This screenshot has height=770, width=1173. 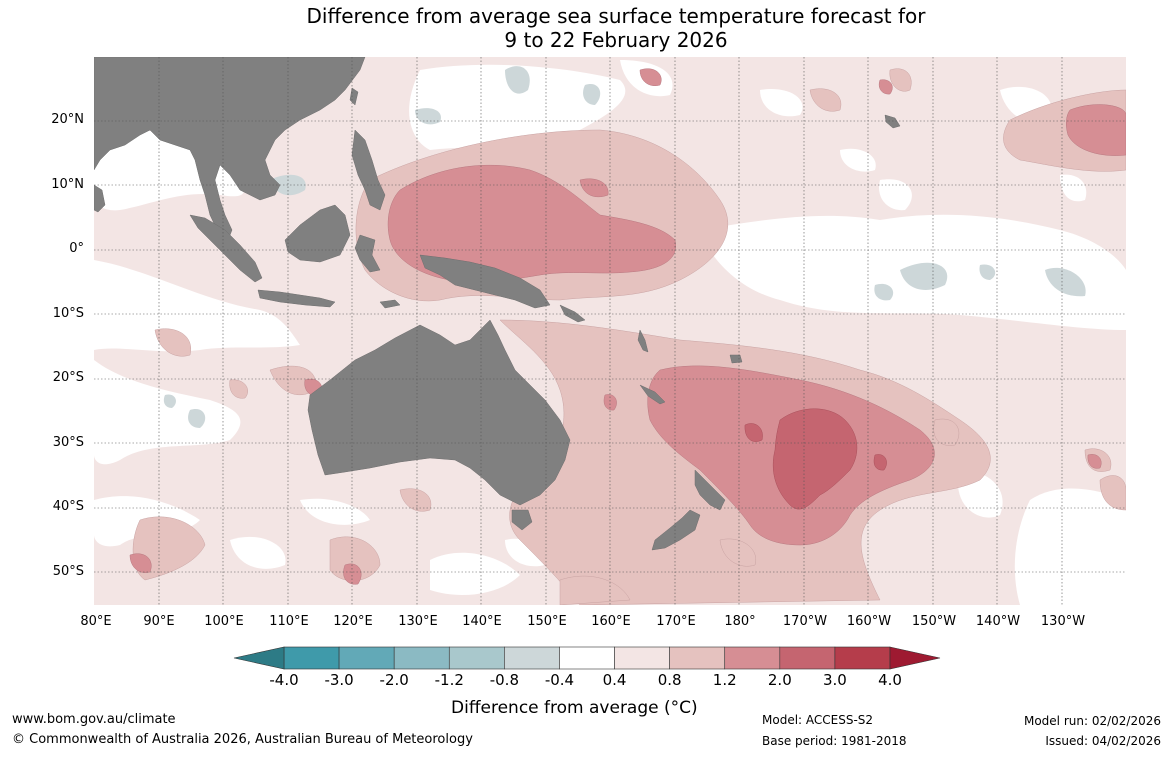 I want to click on lon-label-170e: 170°E, so click(x=676, y=621).